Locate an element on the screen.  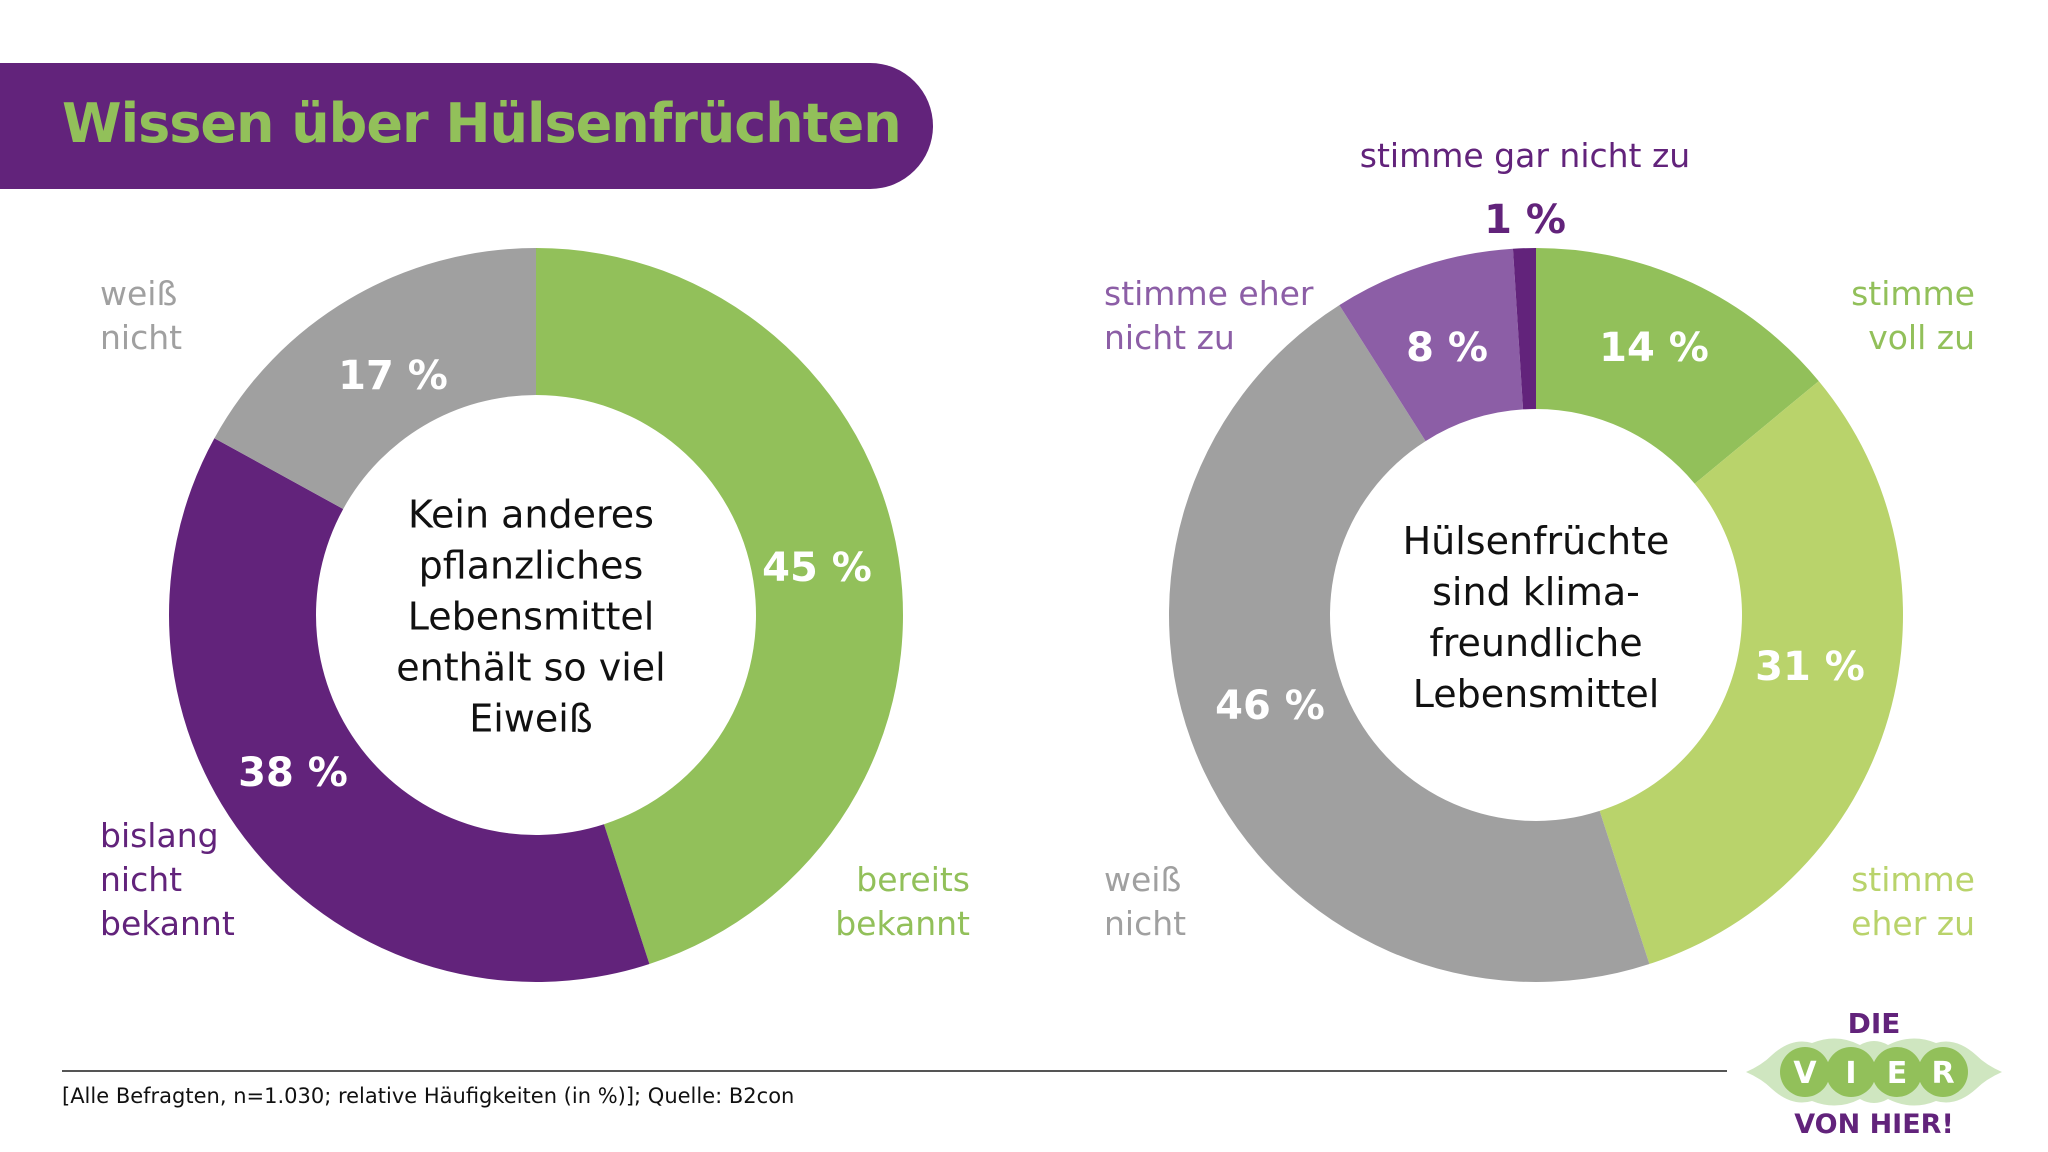
legend-stimme-voll-zu: stimme voll zu is located at coordinates (1913, 316).